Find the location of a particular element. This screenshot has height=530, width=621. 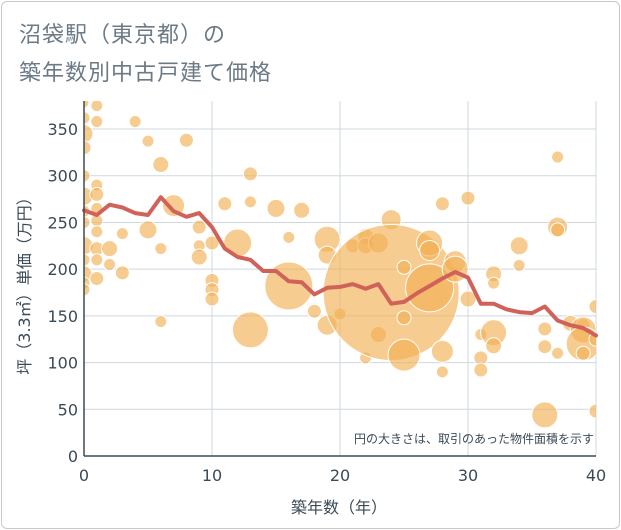

size-note: 円の大きさは、取引のあった物件面積を示す is located at coordinates (474, 438).